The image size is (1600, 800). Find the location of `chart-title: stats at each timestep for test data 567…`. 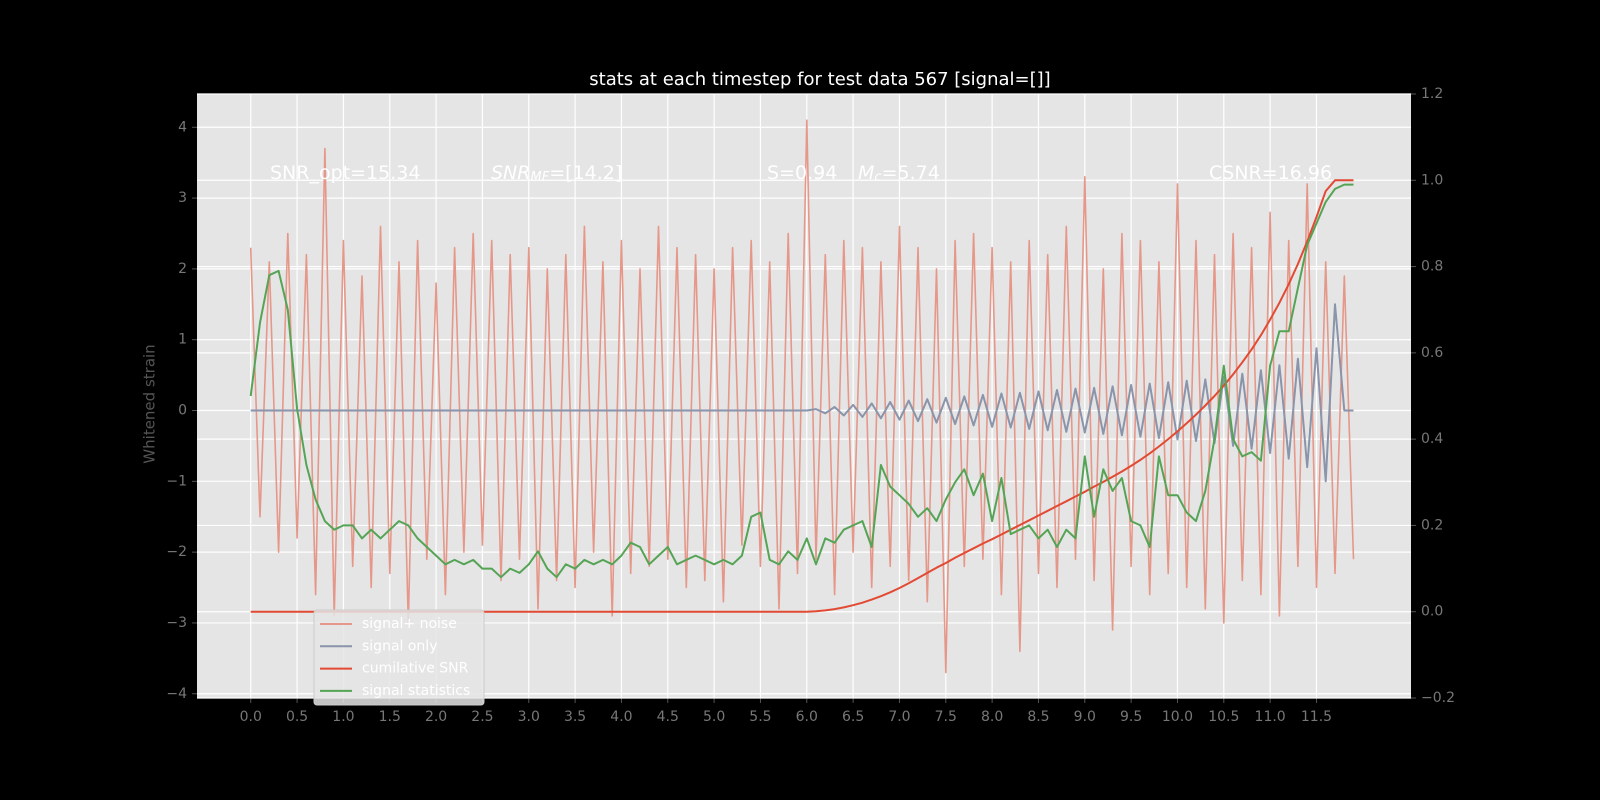

chart-title: stats at each timestep for test data 567… is located at coordinates (819, 79).